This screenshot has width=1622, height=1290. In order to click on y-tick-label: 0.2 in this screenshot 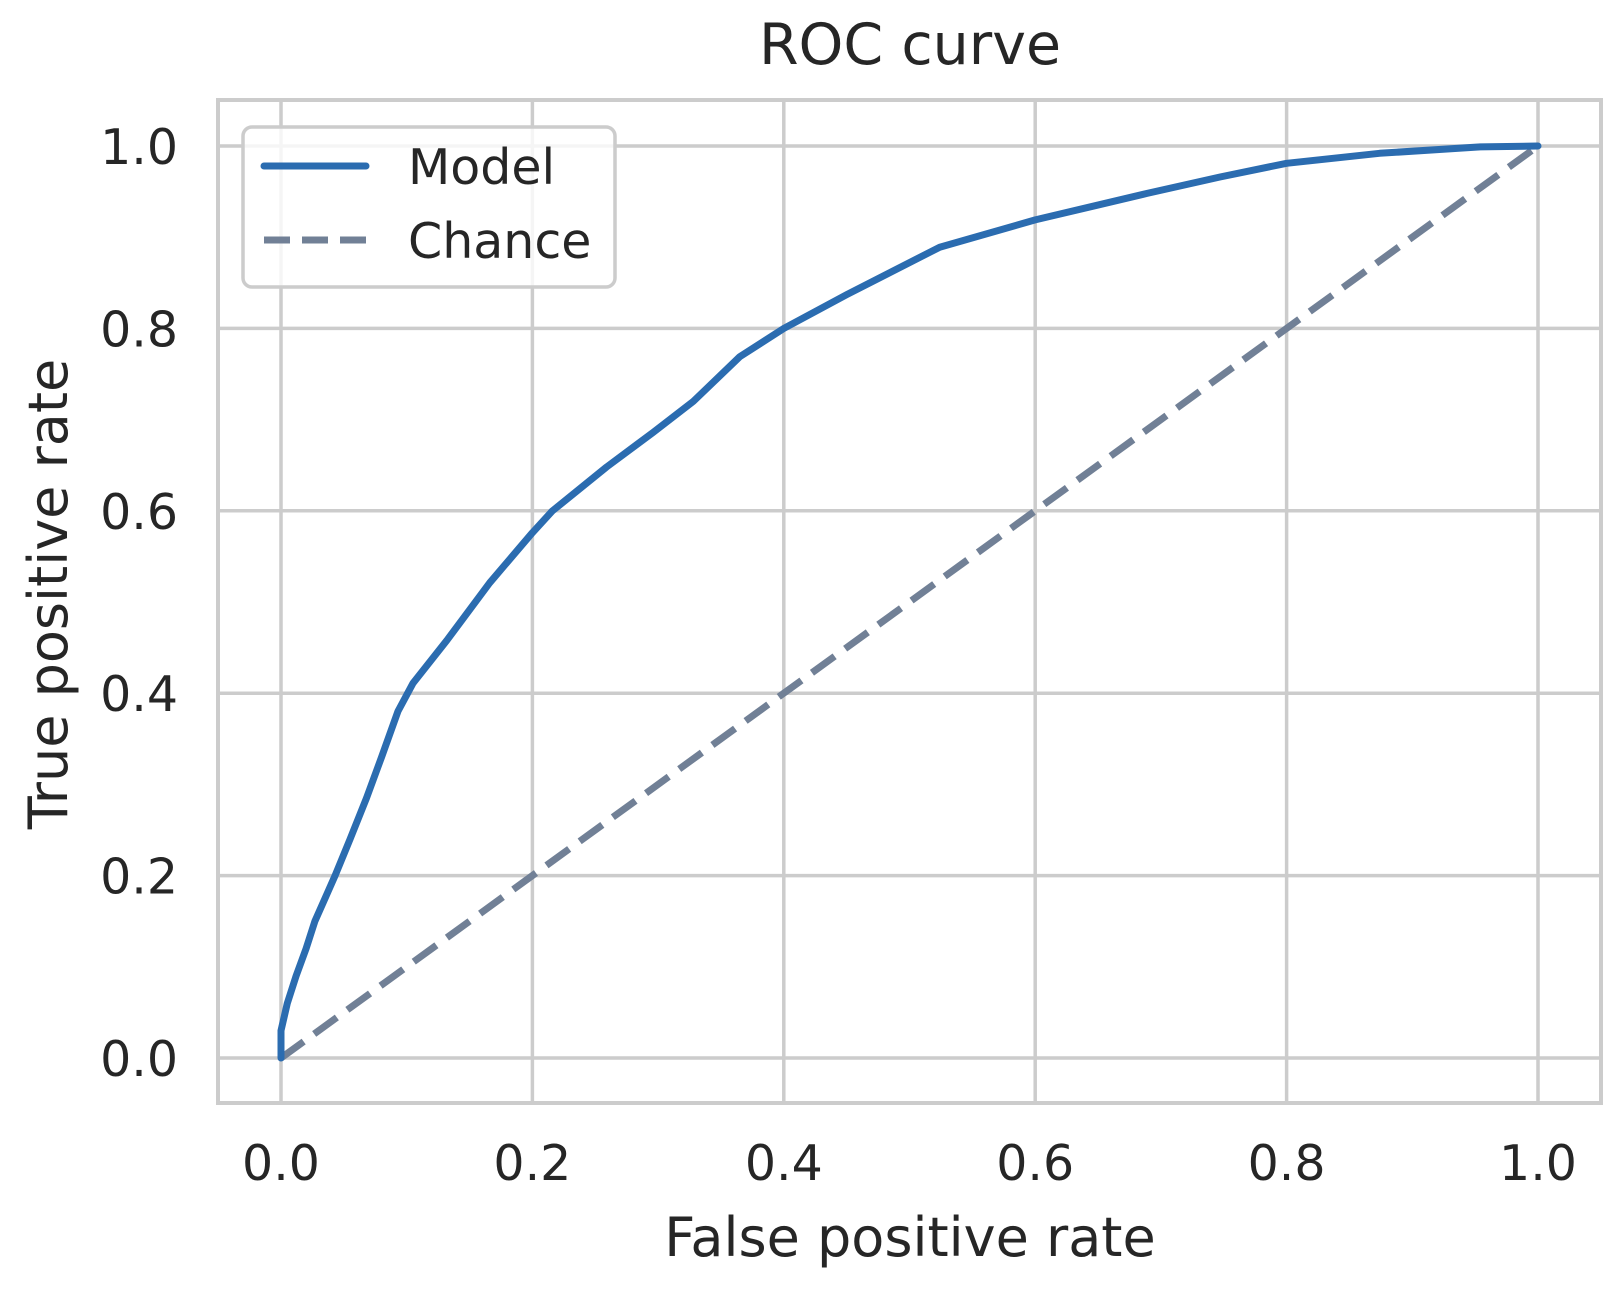, I will do `click(139, 877)`.